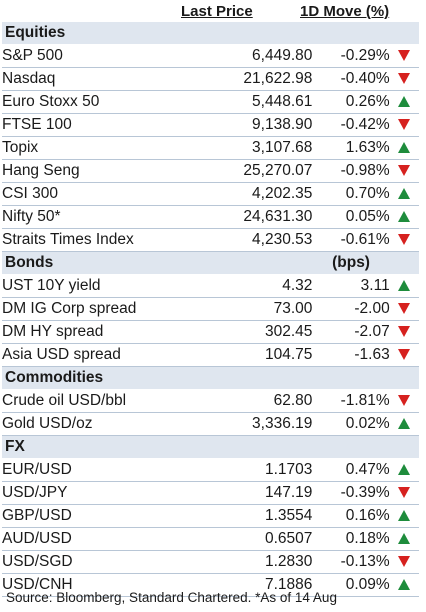  Describe the element at coordinates (96, 194) in the screenshot. I see `instrument-name: CSI 300` at that location.